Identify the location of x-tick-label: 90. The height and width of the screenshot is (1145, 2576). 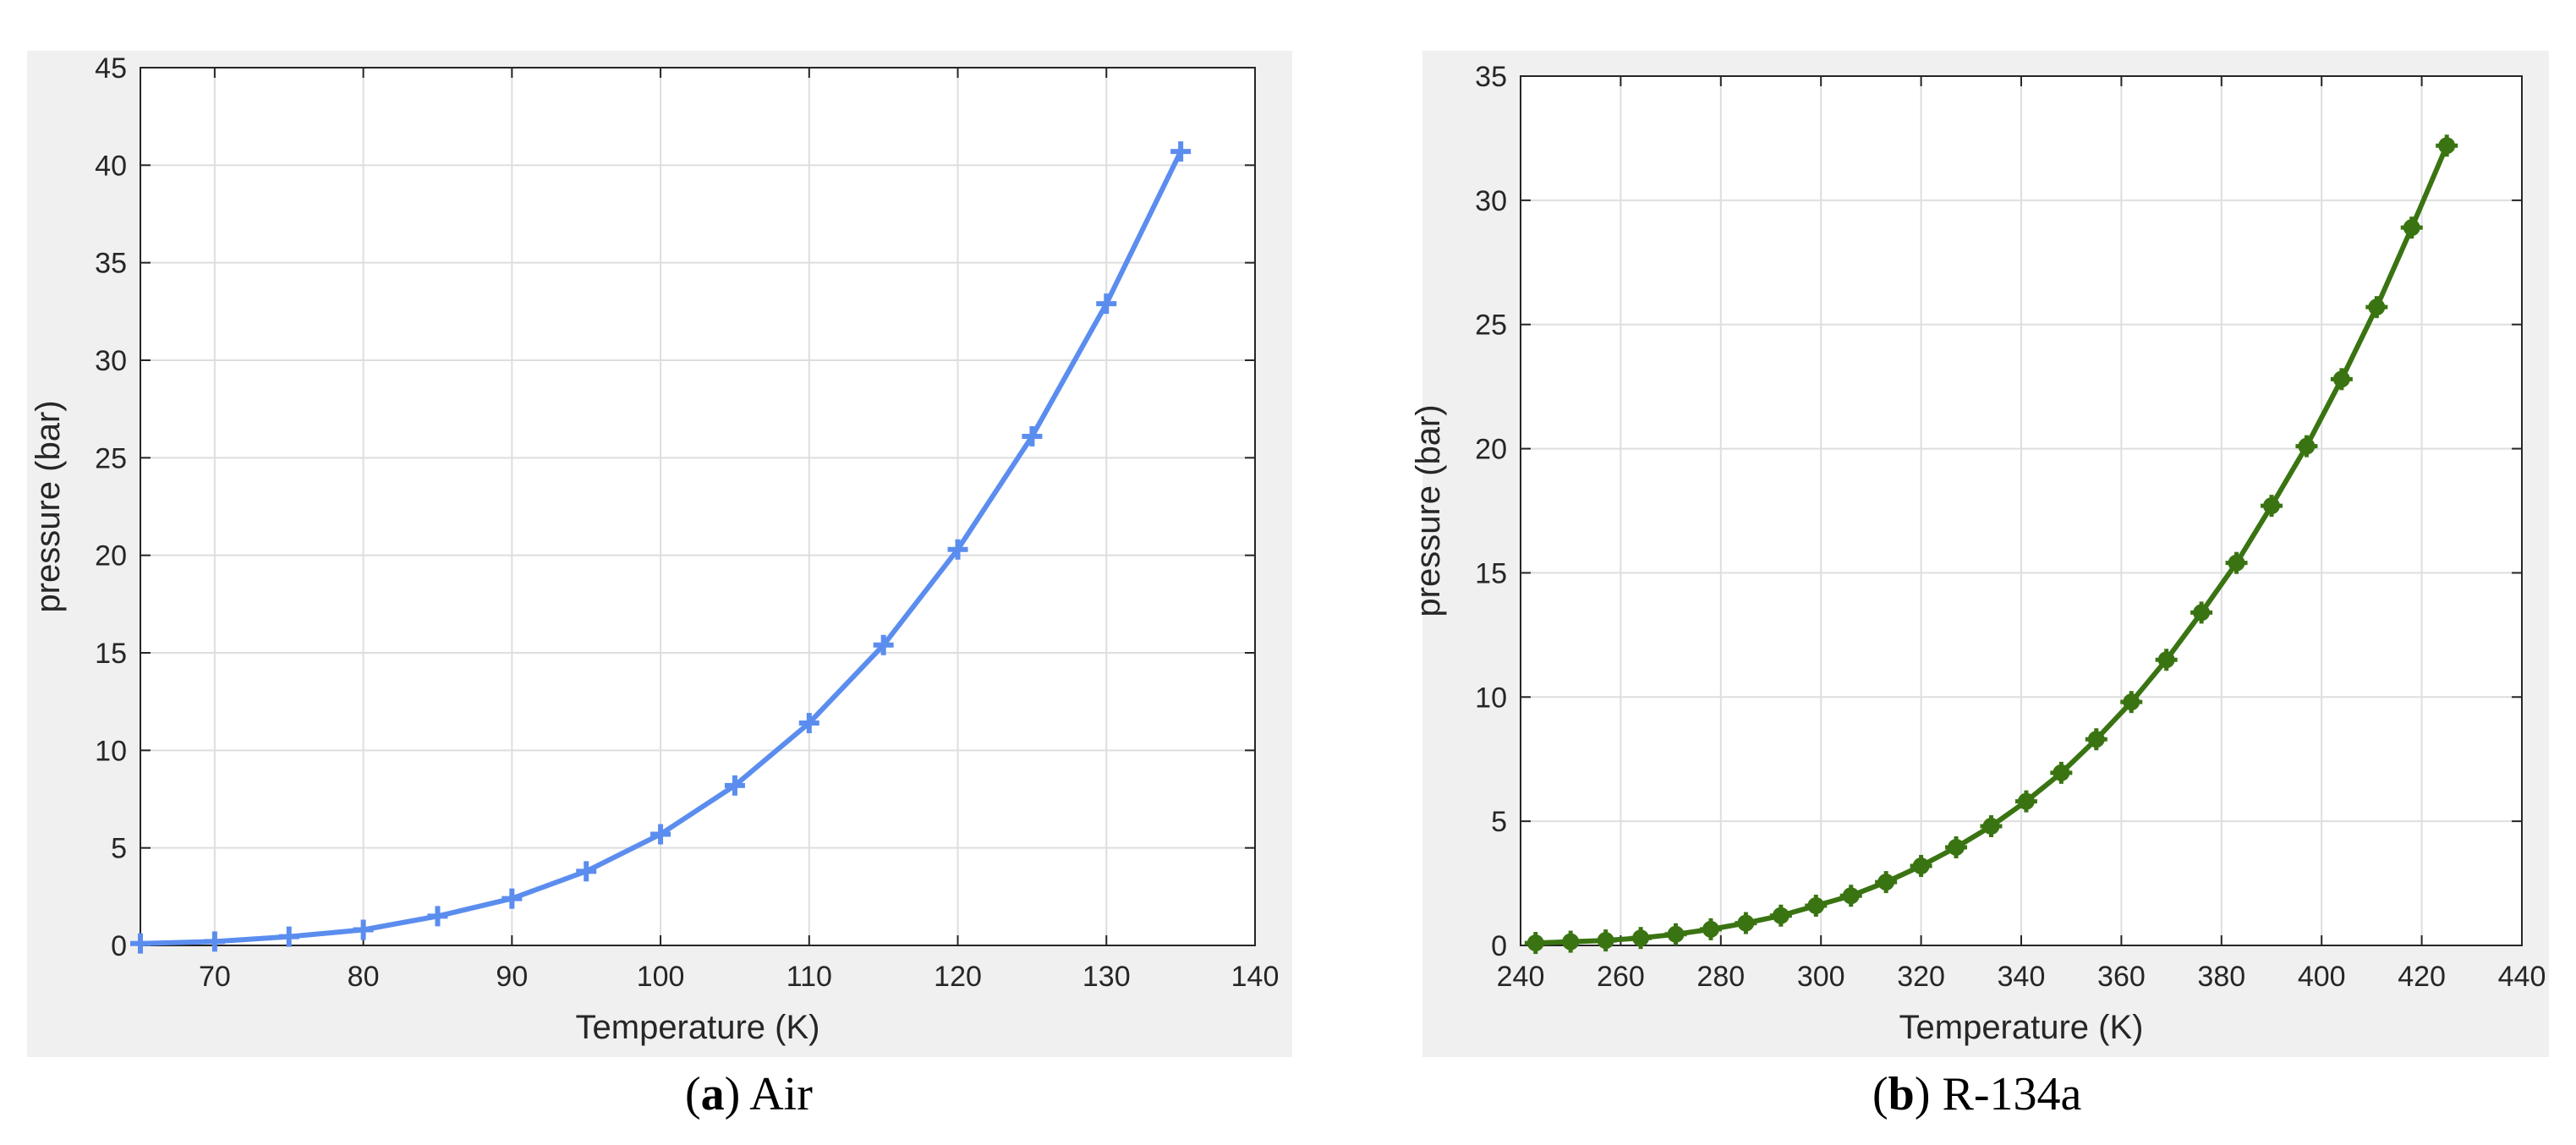
(512, 977).